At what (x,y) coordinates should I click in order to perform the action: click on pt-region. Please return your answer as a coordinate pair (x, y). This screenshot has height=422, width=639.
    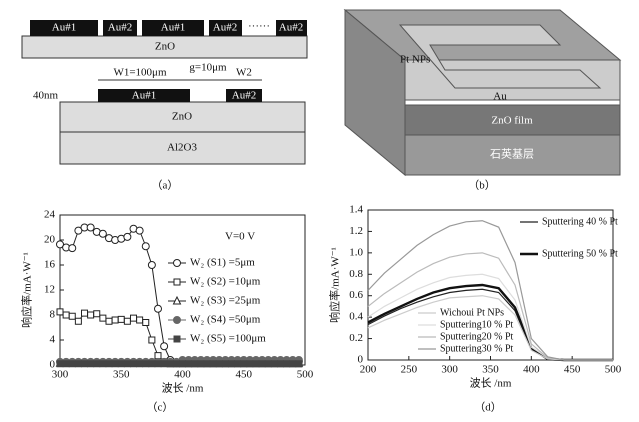
    Looking at the image, I should click on (500, 56).